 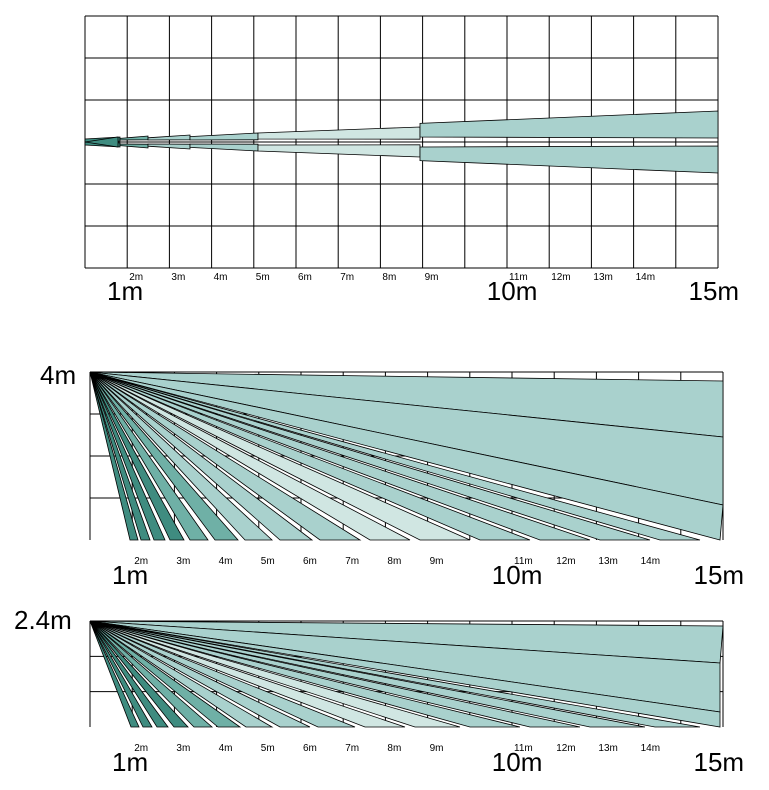 I want to click on side-view-2-4m-beams, so click(x=406, y=674).